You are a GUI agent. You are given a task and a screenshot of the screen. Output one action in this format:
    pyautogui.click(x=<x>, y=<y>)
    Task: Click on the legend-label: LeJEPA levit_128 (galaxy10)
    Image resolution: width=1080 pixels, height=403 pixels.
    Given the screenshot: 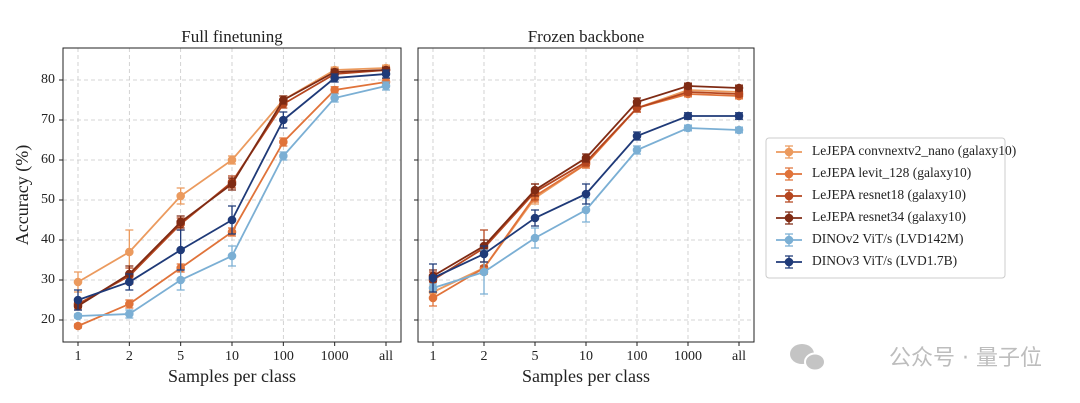 What is the action you would take?
    pyautogui.click(x=891, y=172)
    